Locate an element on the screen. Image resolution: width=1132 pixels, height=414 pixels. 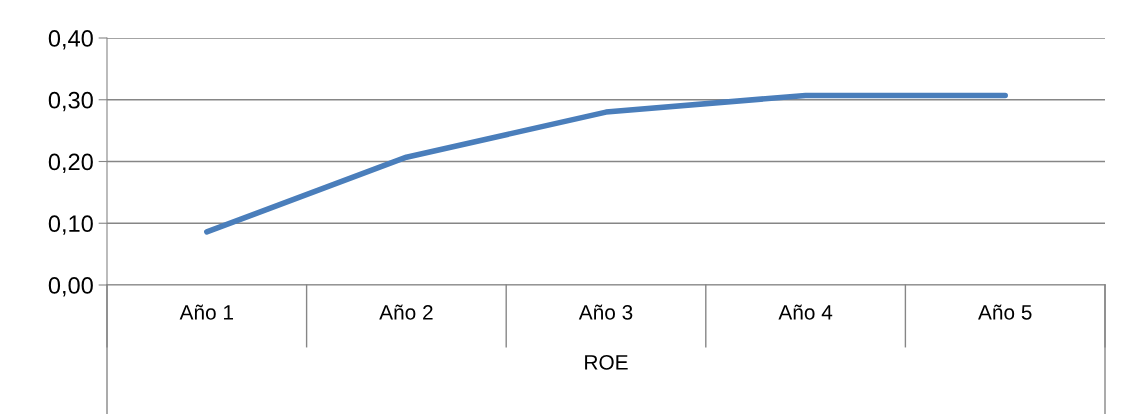
y-tick-label: 0,10 is located at coordinates (70, 225).